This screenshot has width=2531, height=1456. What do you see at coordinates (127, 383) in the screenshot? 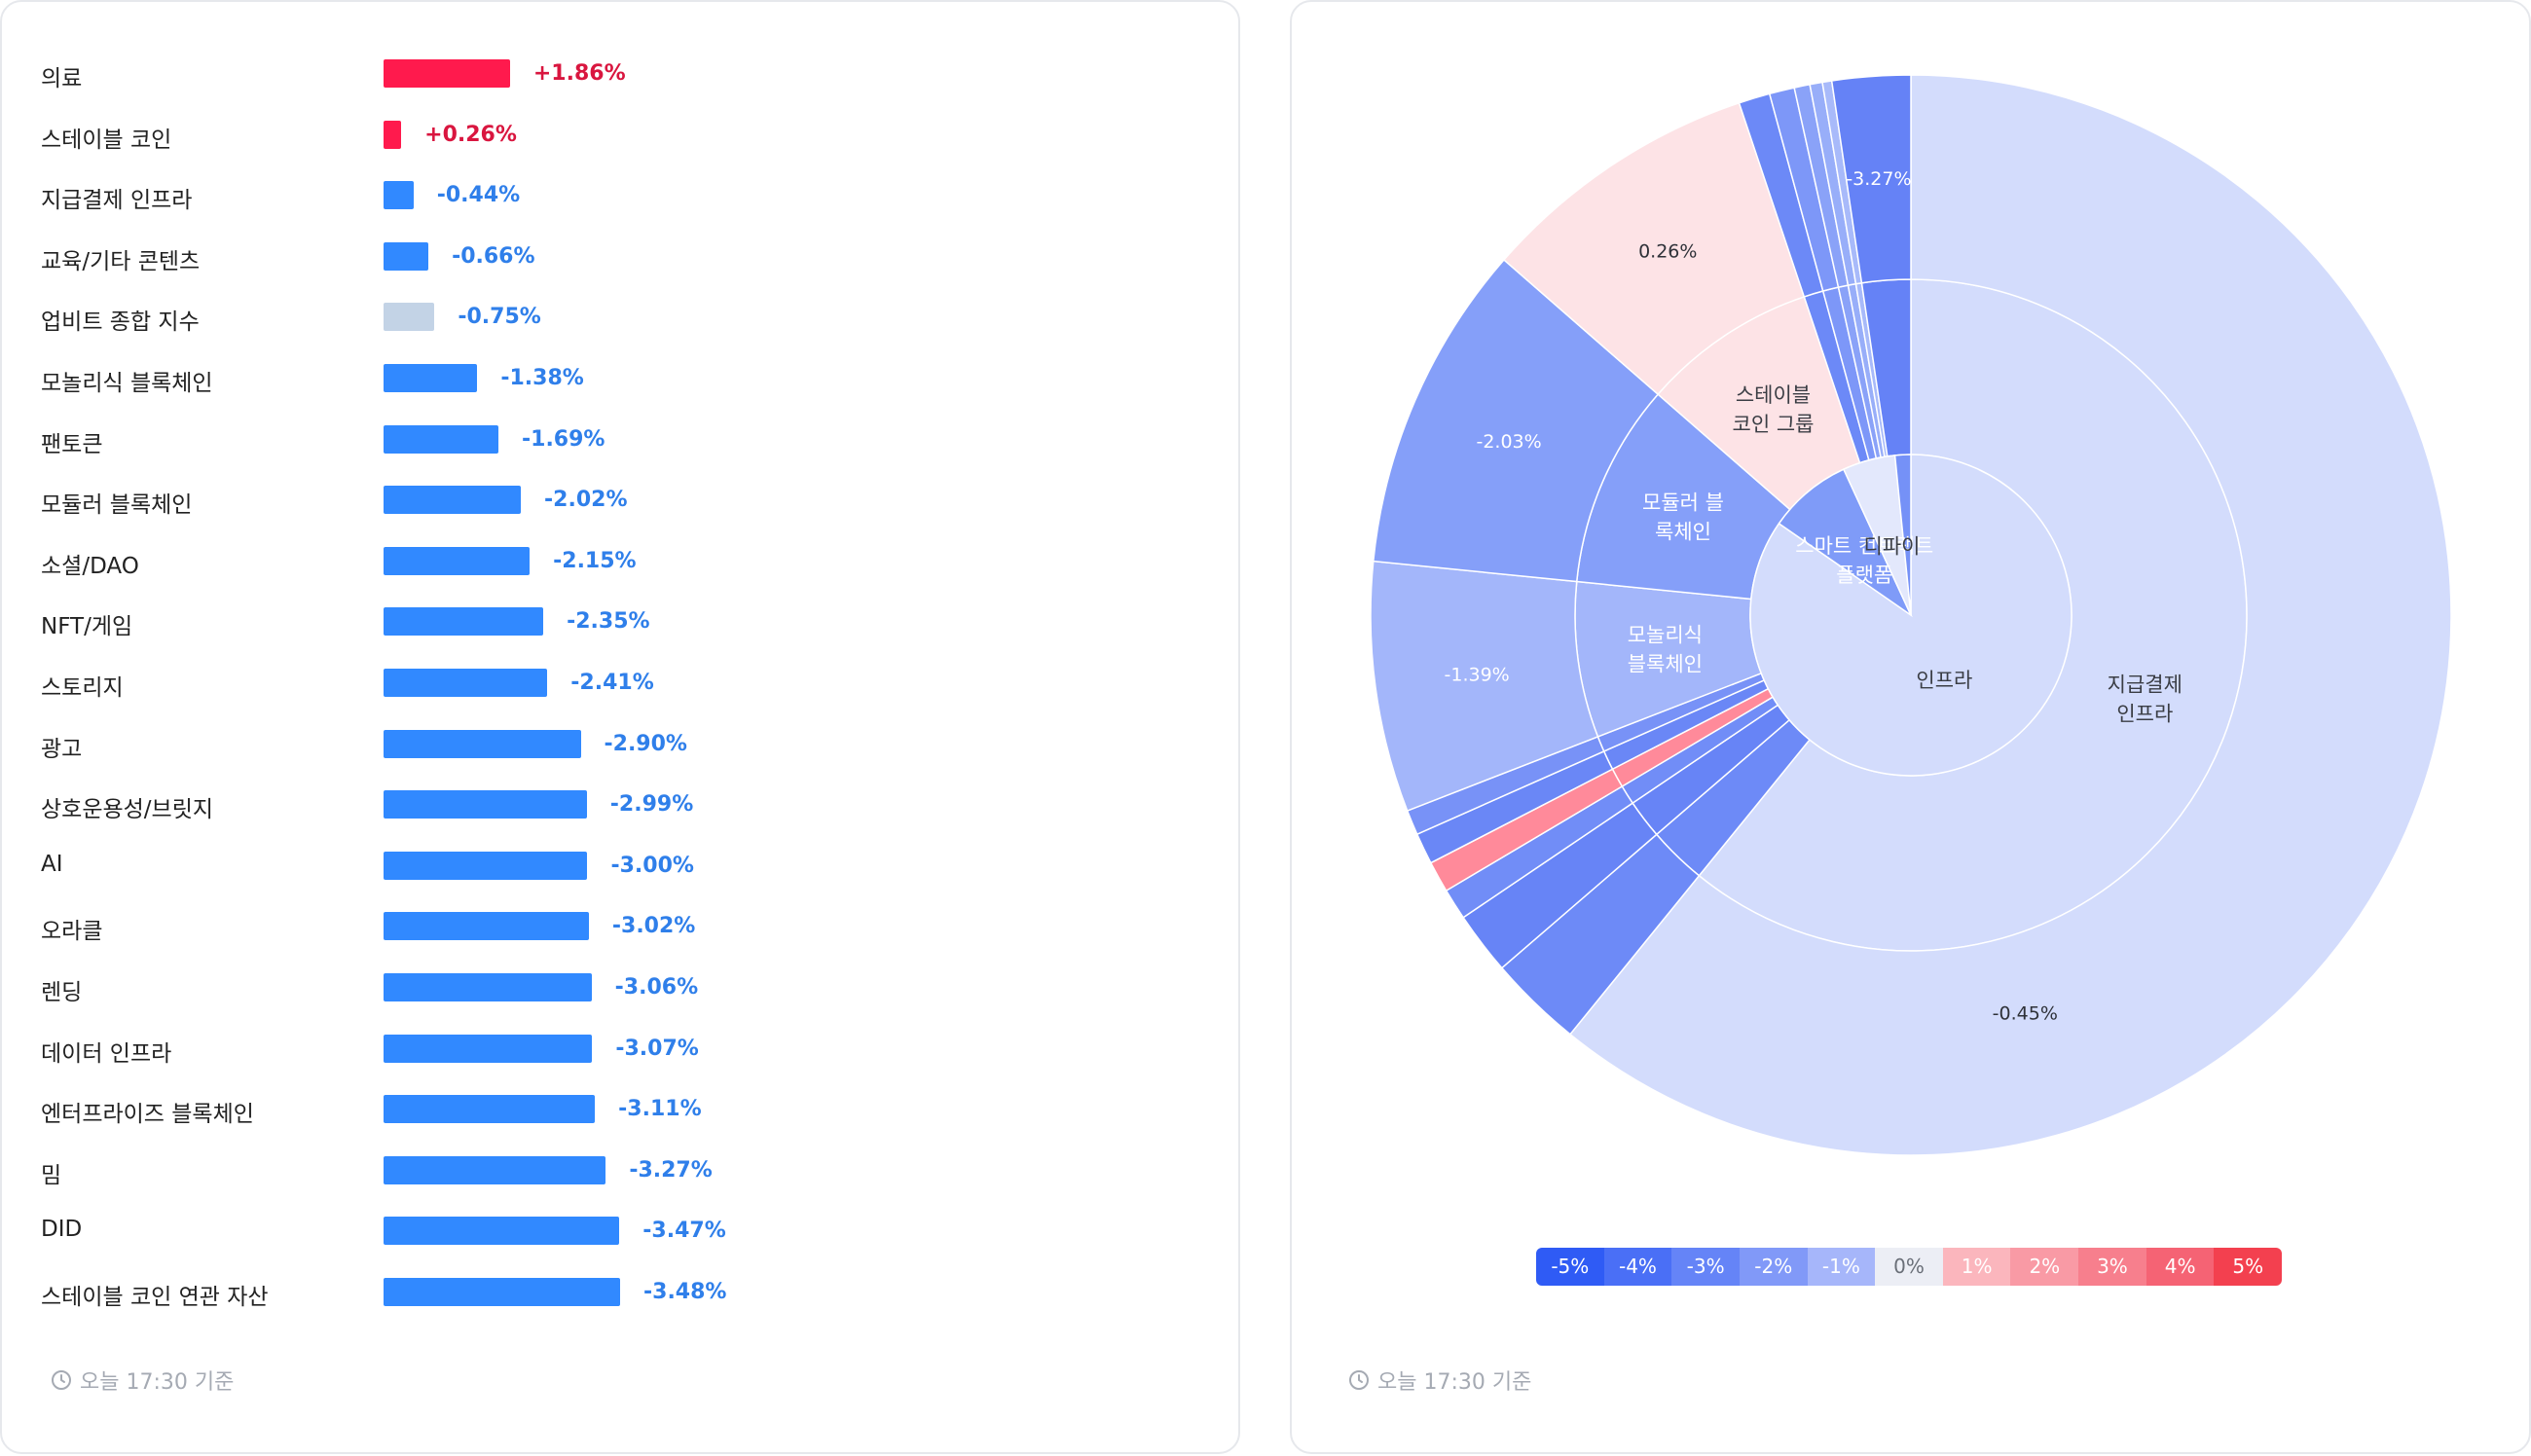
I see `bar-category-label: 모놀리식 블록체인` at bounding box center [127, 383].